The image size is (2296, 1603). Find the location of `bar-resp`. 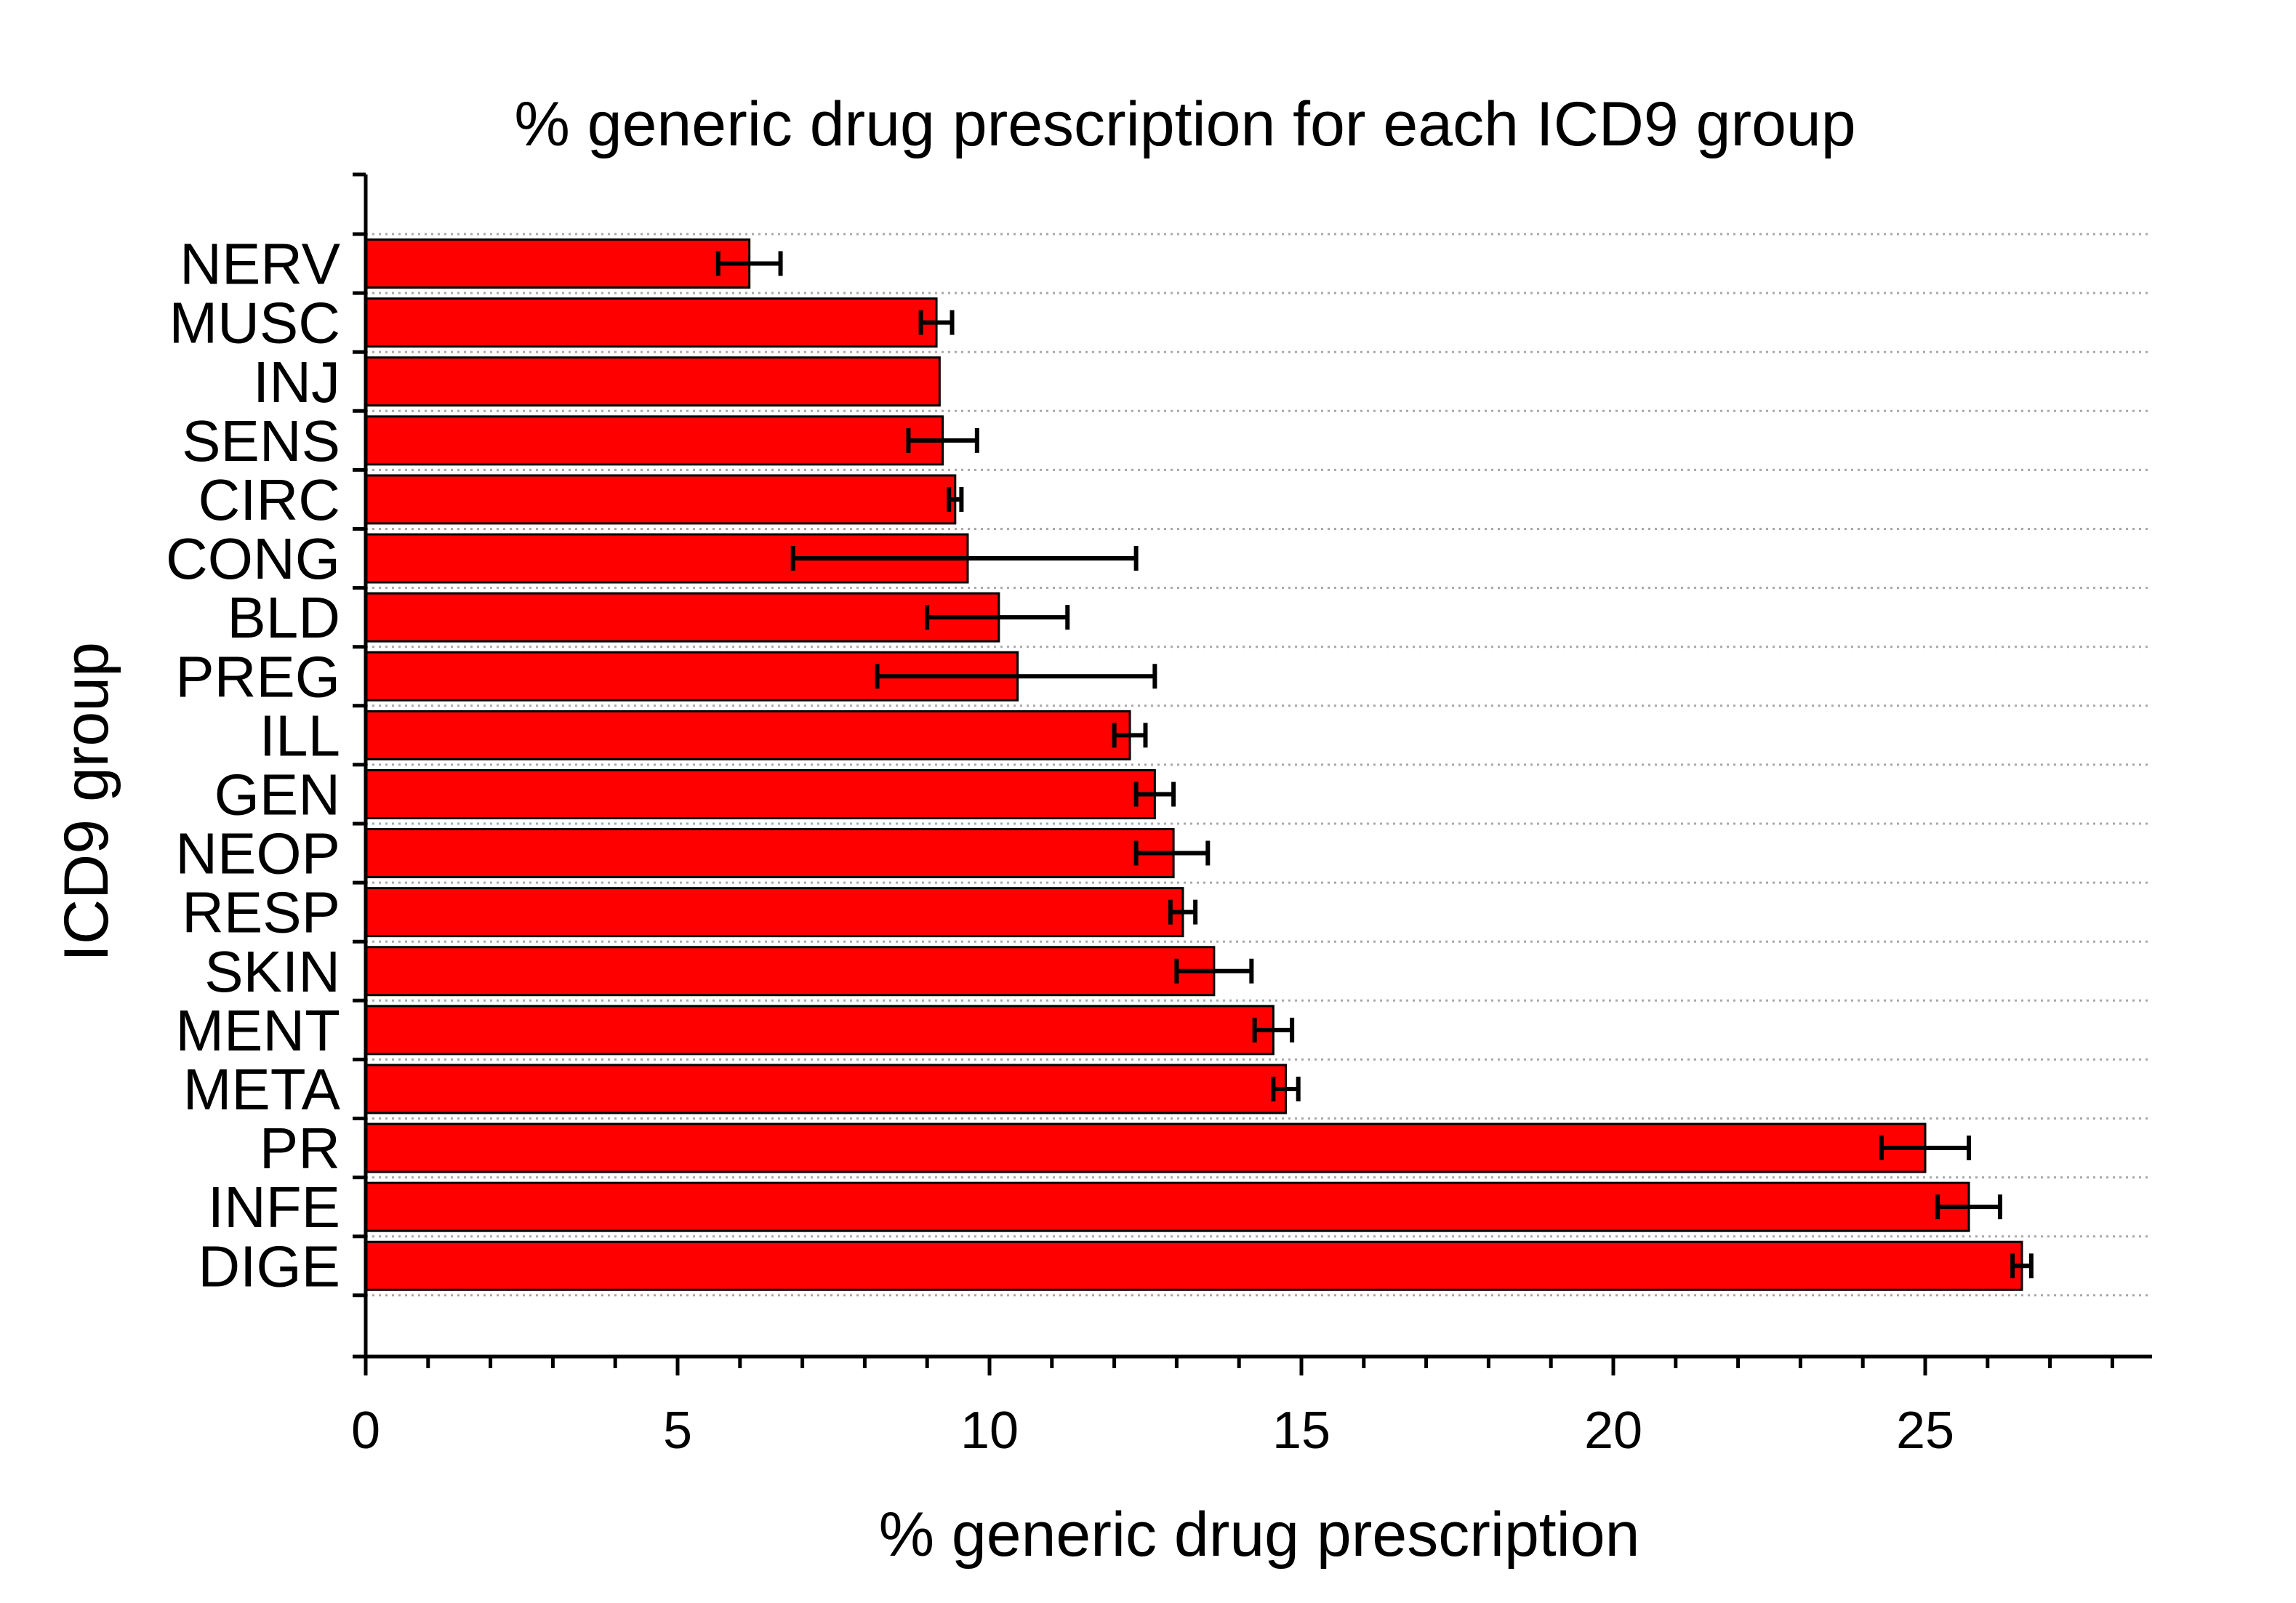

bar-resp is located at coordinates (774, 912).